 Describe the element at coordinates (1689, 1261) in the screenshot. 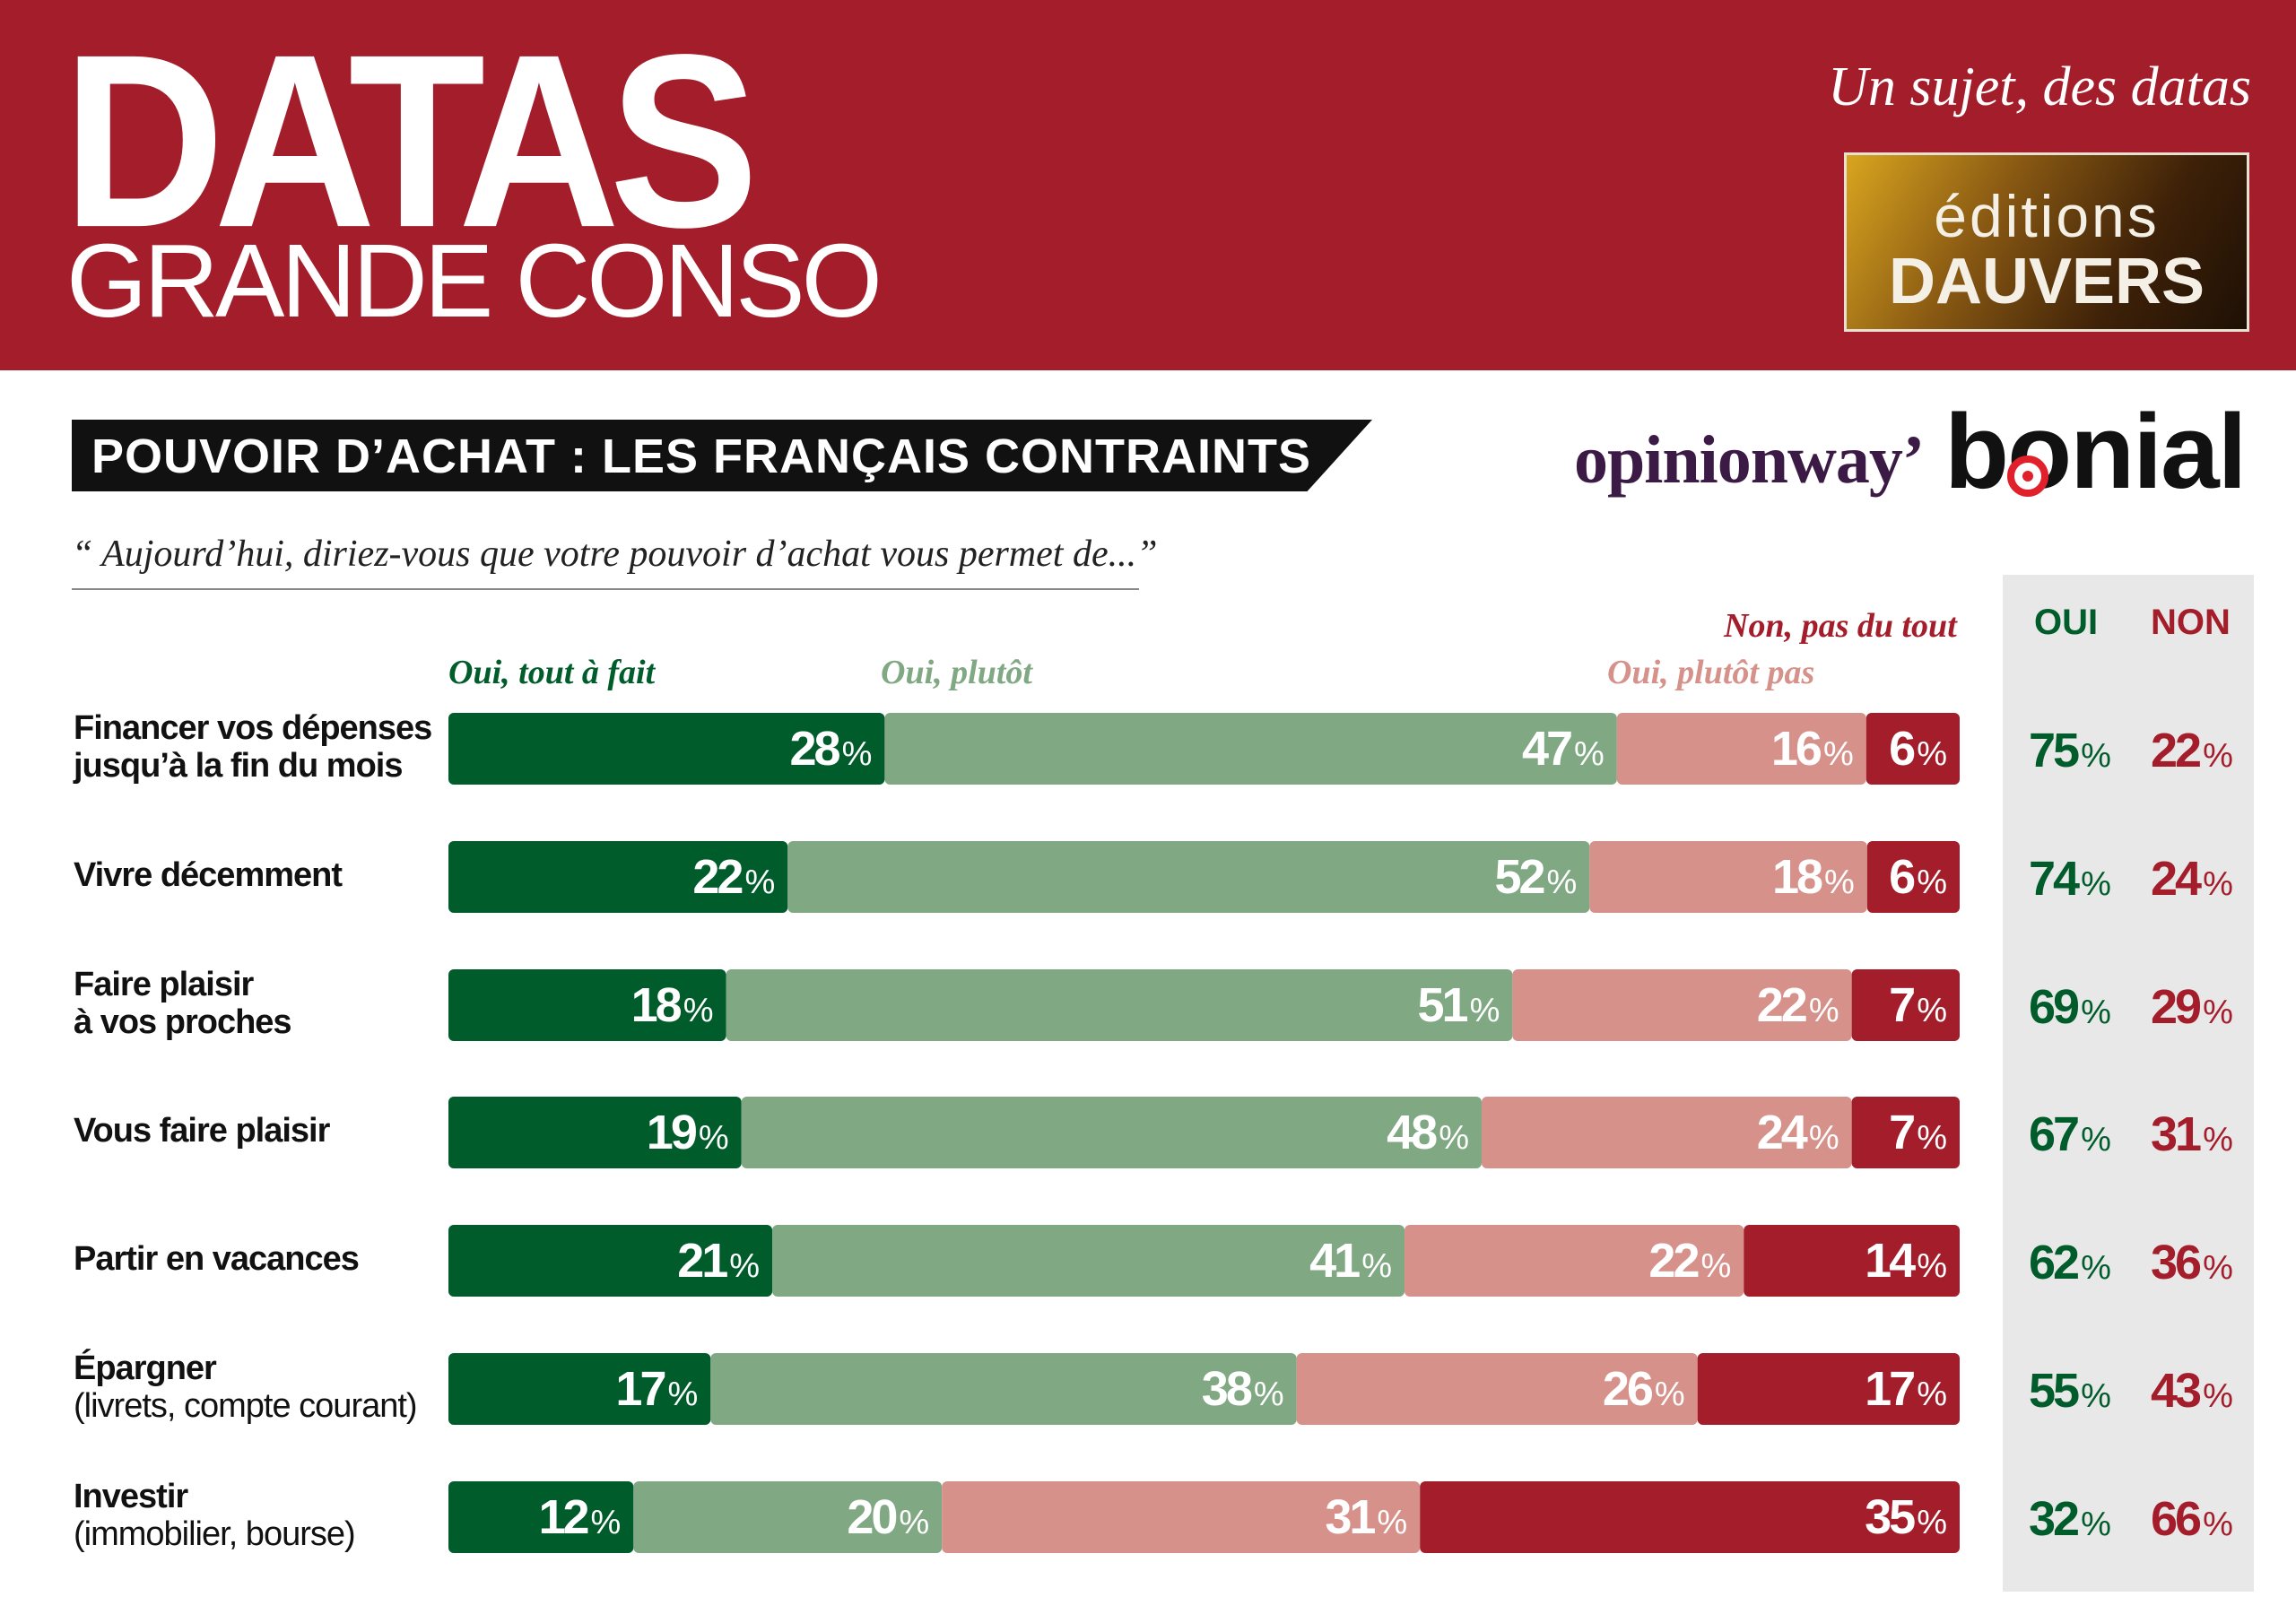

I see `data-label-5-3: 22%` at that location.